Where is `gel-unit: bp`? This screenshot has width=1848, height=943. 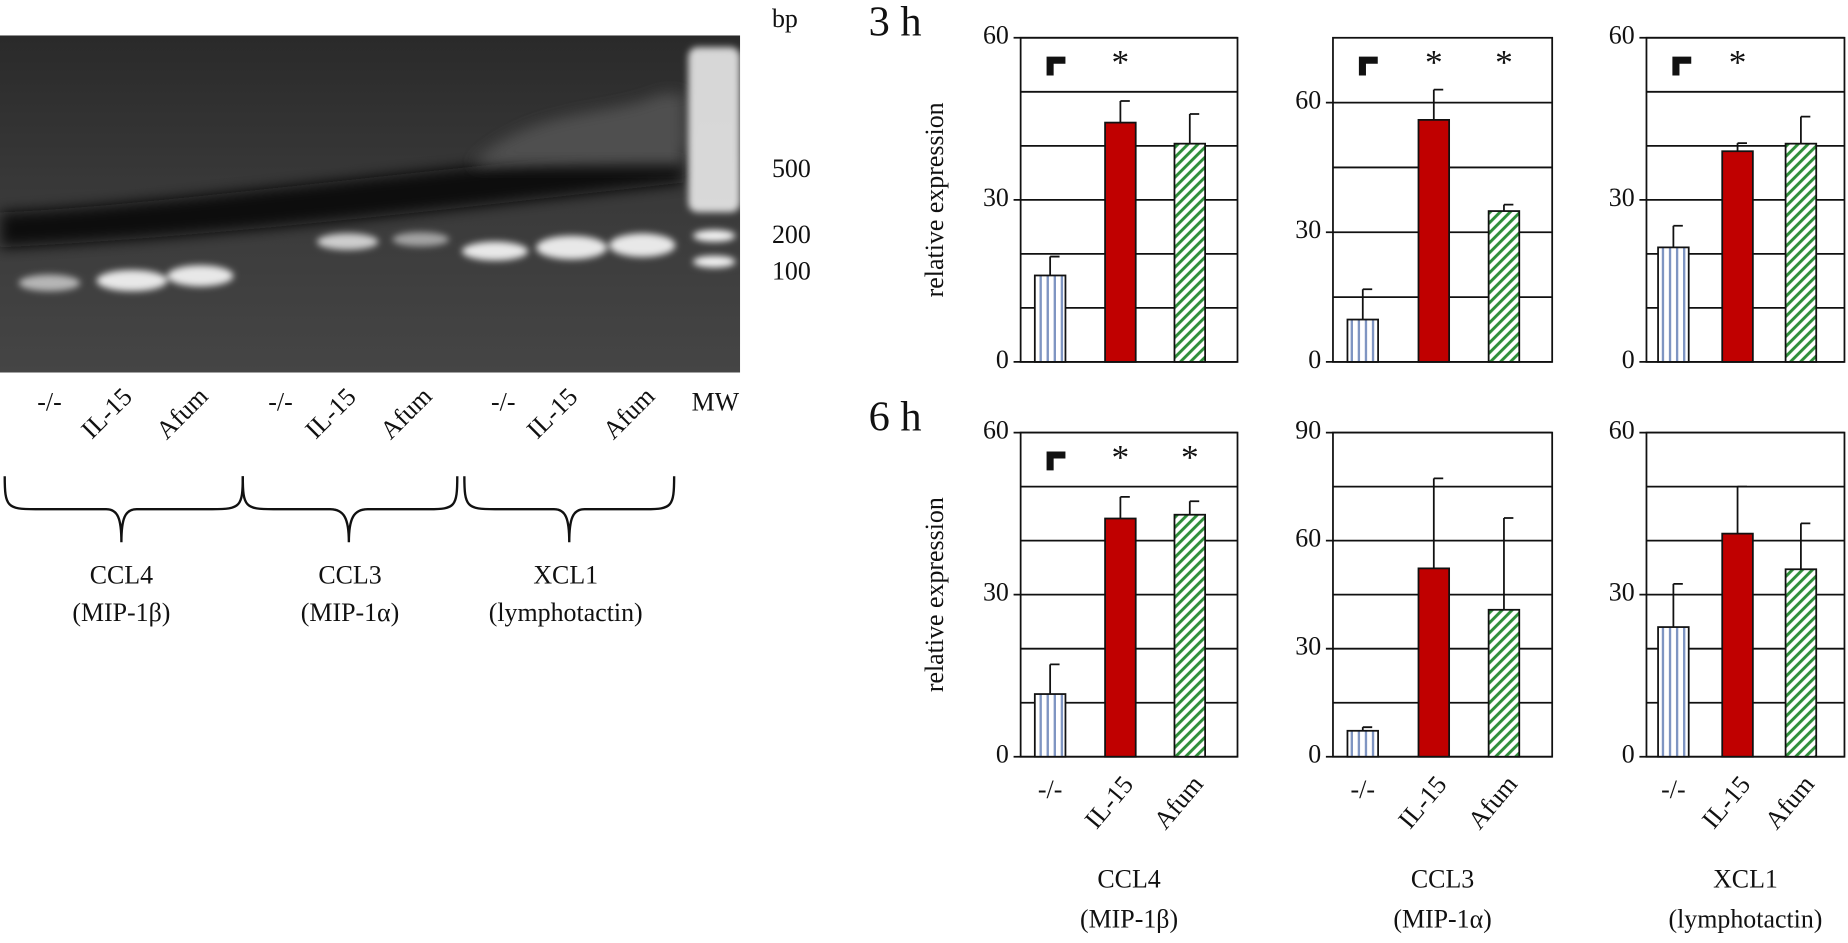
gel-unit: bp is located at coordinates (785, 18).